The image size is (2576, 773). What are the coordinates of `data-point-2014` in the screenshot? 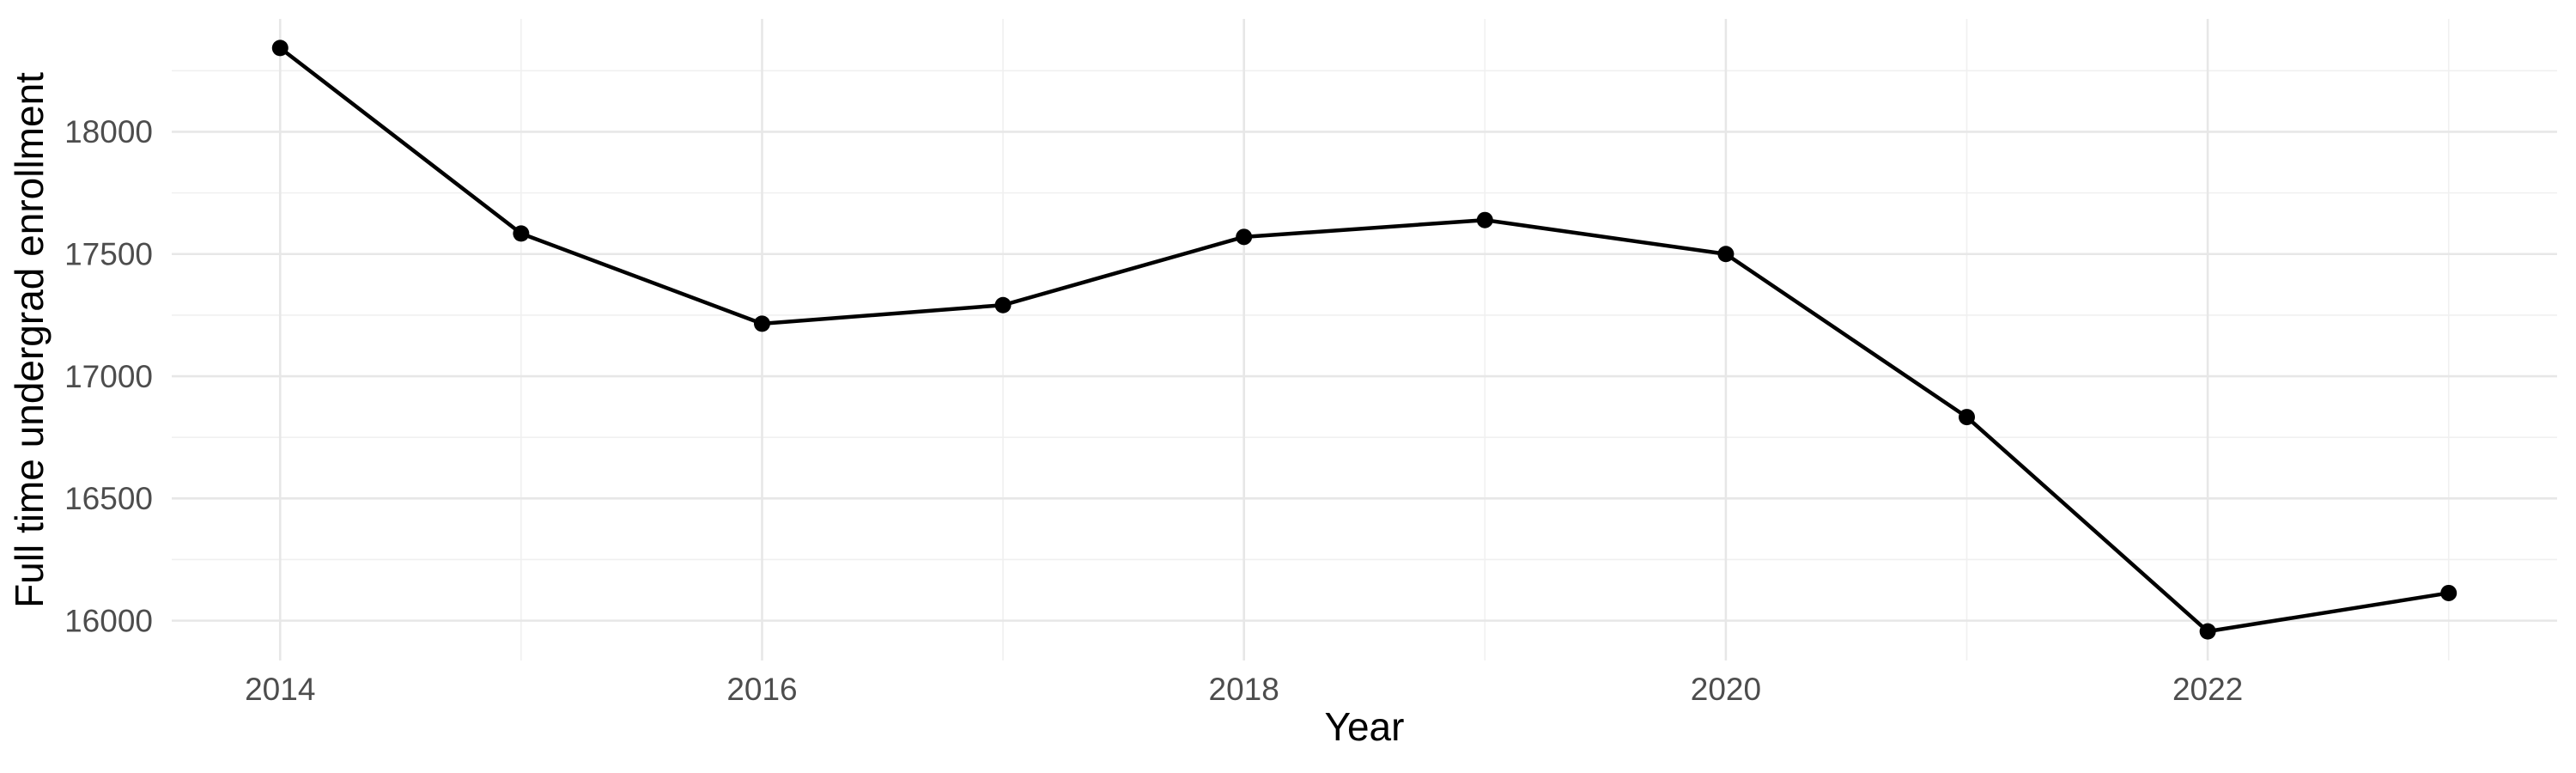 It's located at (280, 48).